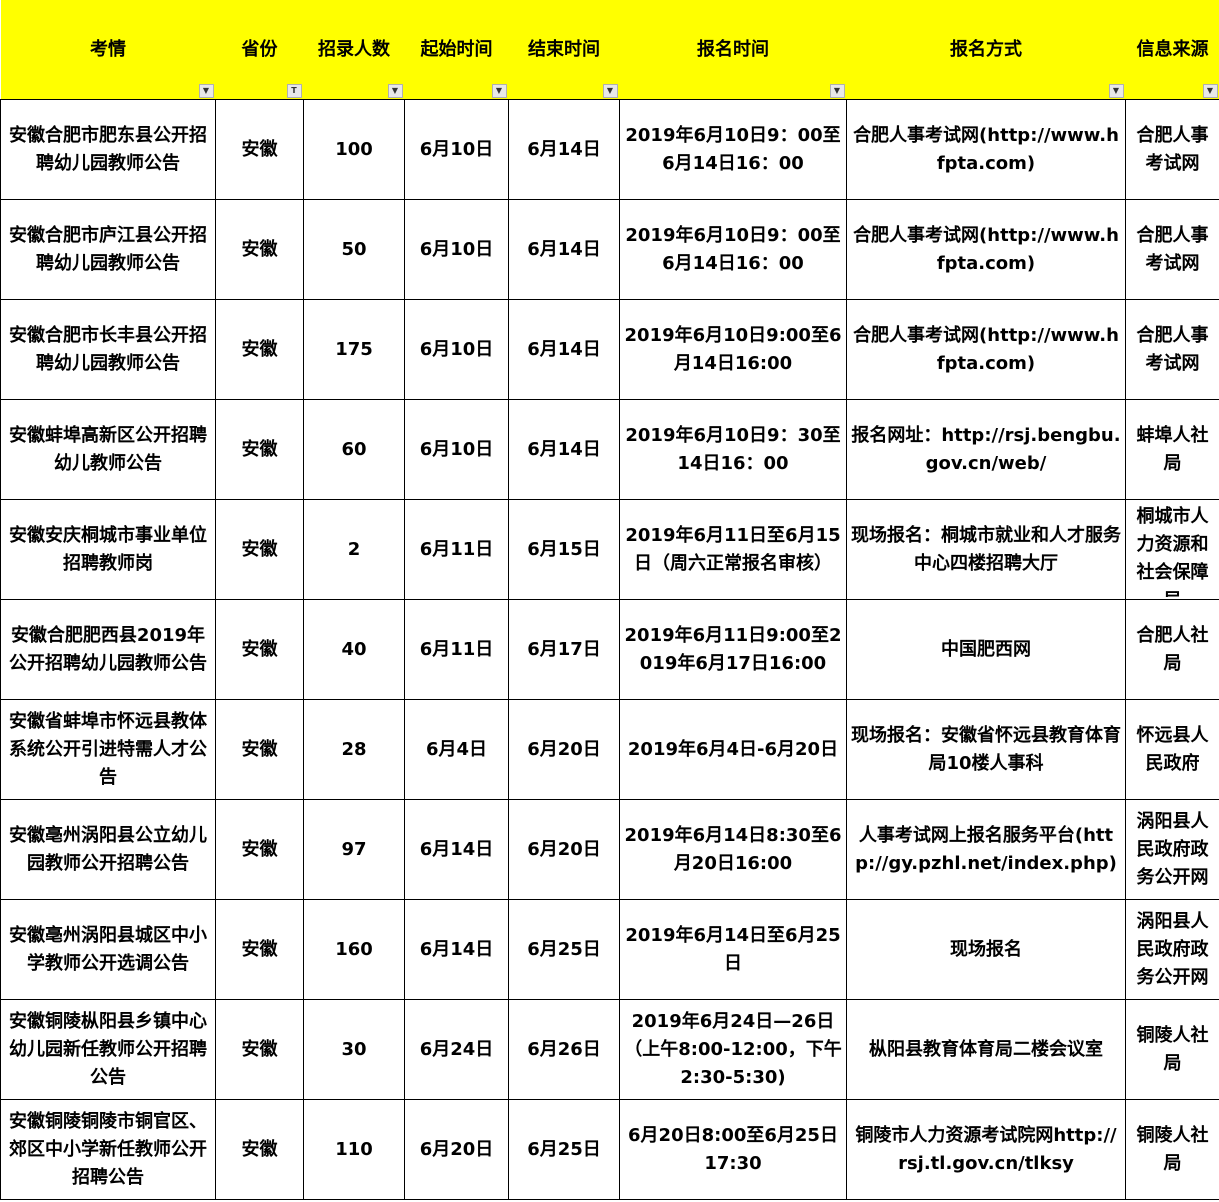 This screenshot has width=1219, height=1202. I want to click on cell-start-date: 6月4日, so click(456, 749).